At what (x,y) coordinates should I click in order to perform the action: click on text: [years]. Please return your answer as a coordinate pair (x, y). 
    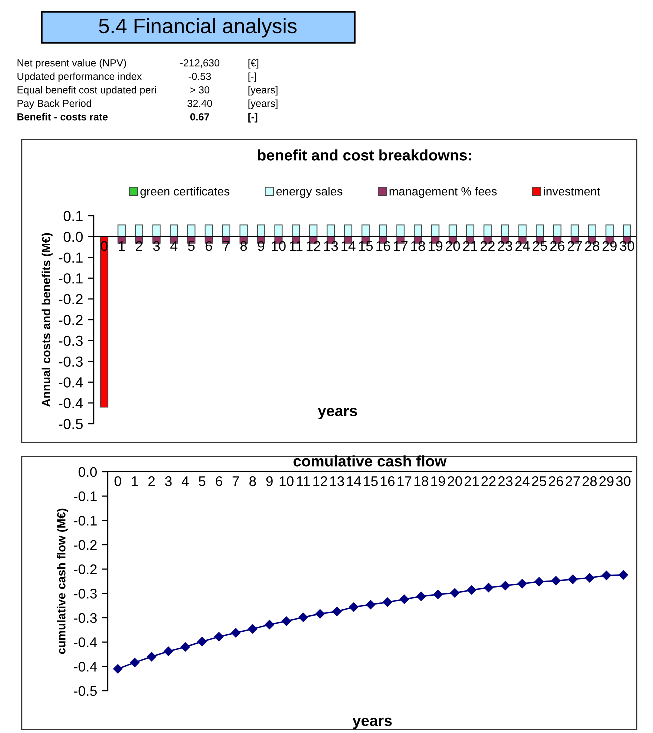
    Looking at the image, I should click on (263, 105).